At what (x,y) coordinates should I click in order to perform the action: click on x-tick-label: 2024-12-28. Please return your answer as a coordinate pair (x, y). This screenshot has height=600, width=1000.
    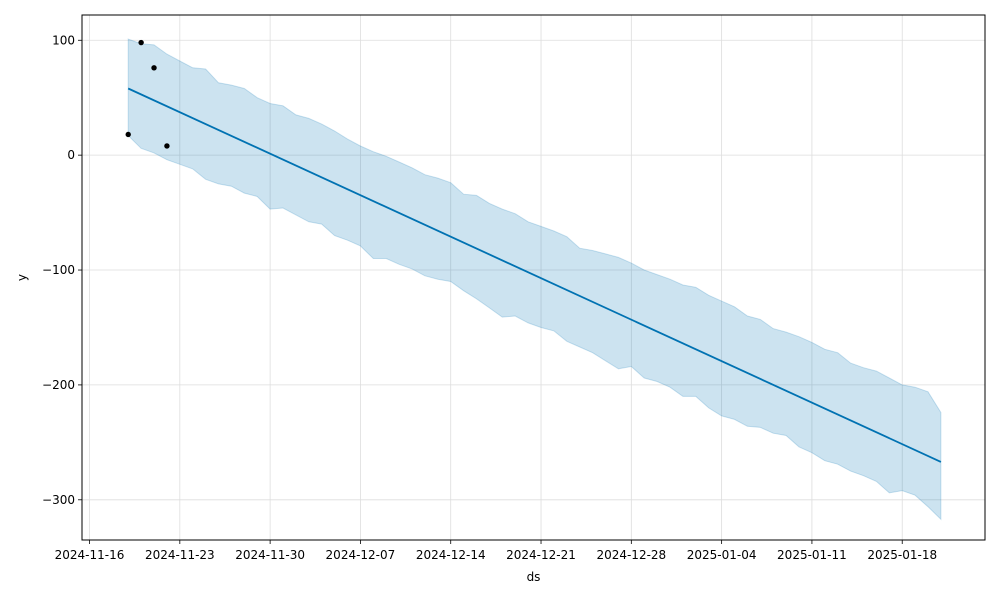
    Looking at the image, I should click on (631, 555).